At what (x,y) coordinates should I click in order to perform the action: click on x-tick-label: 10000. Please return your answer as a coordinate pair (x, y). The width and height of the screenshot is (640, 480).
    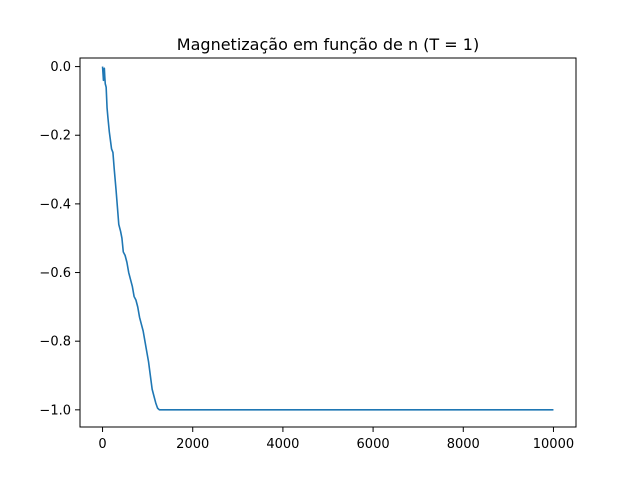
    Looking at the image, I should click on (553, 444).